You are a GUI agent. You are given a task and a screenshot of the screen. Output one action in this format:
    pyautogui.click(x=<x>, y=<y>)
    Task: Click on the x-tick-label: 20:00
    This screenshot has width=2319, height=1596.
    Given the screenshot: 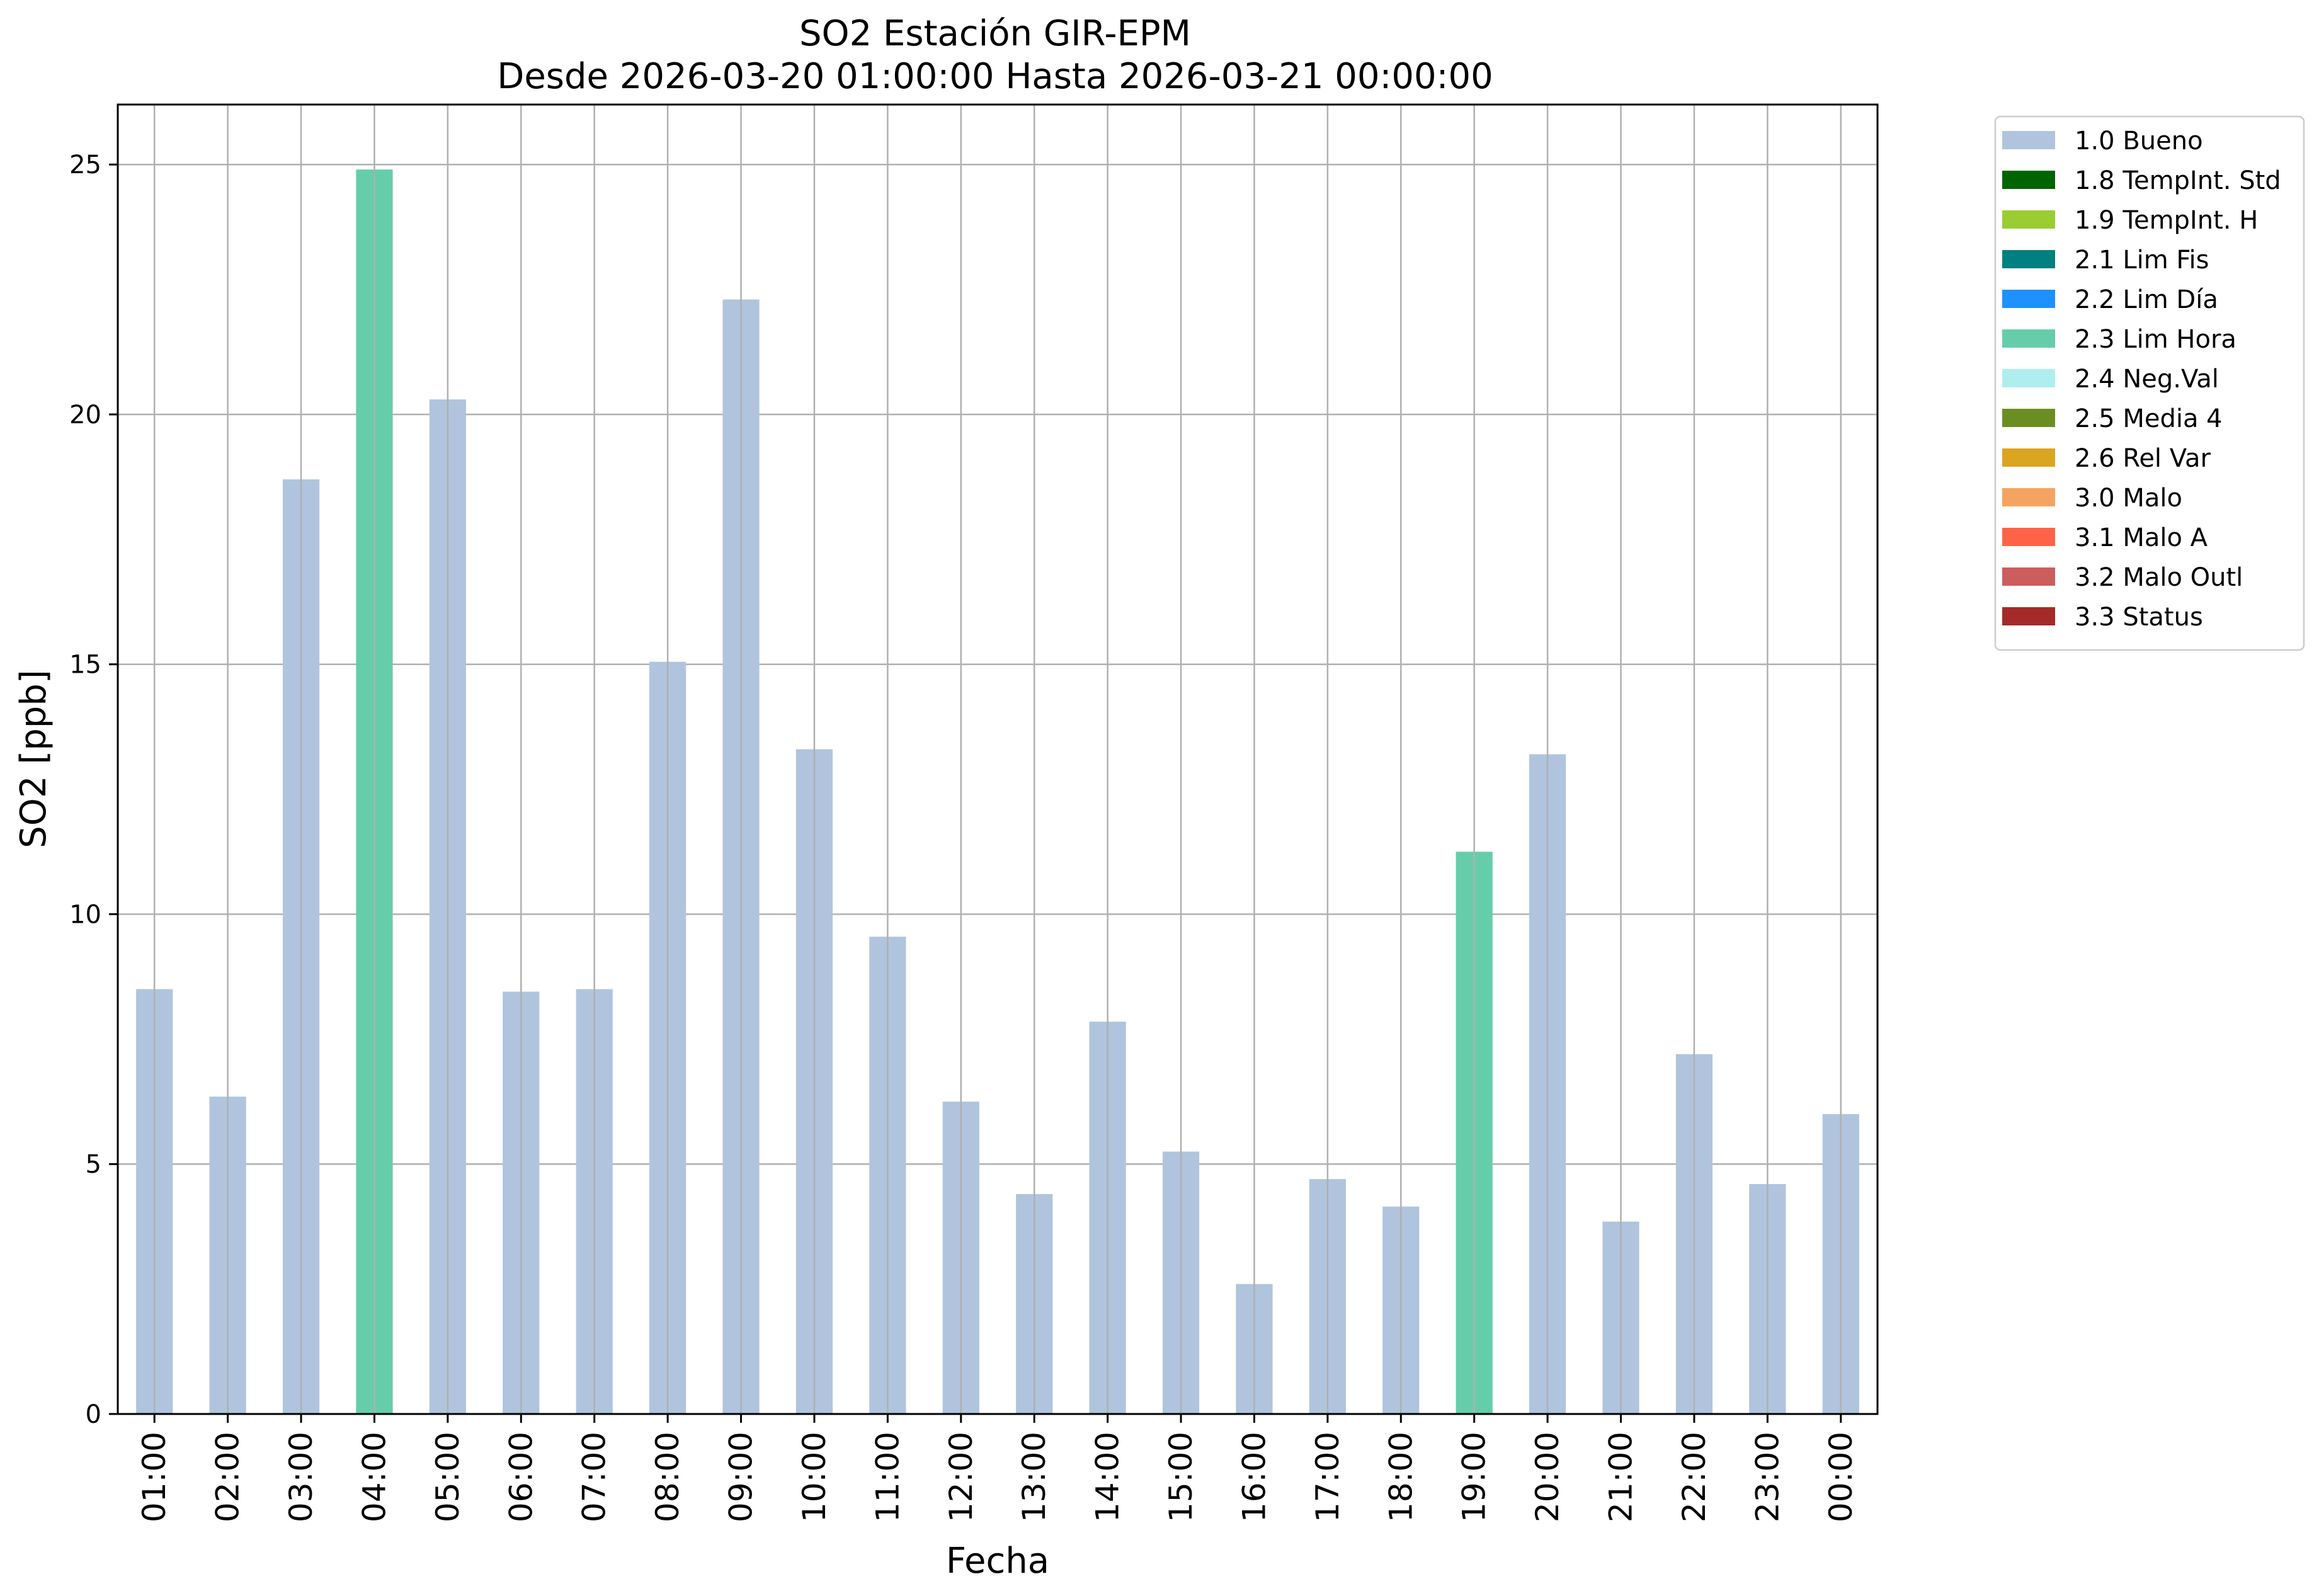 What is the action you would take?
    pyautogui.click(x=1547, y=1477)
    